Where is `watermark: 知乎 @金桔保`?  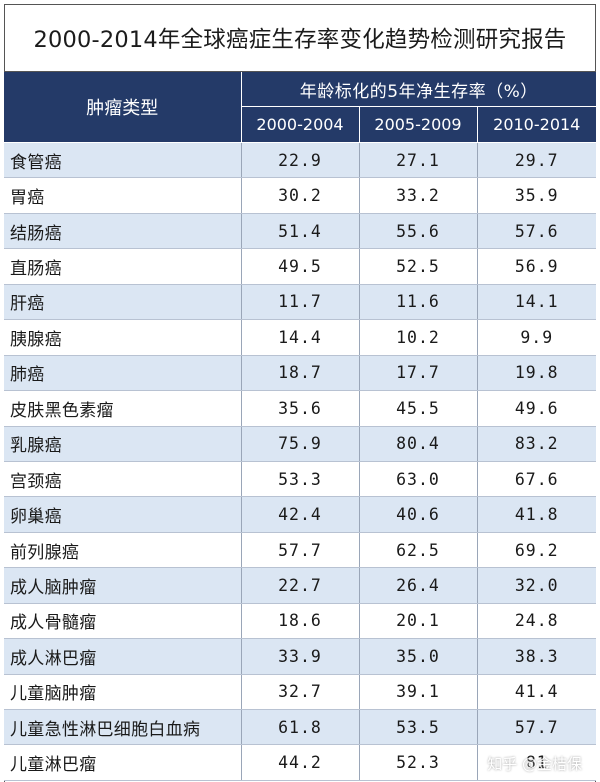
watermark: 知乎 @金桔保 is located at coordinates (534, 764).